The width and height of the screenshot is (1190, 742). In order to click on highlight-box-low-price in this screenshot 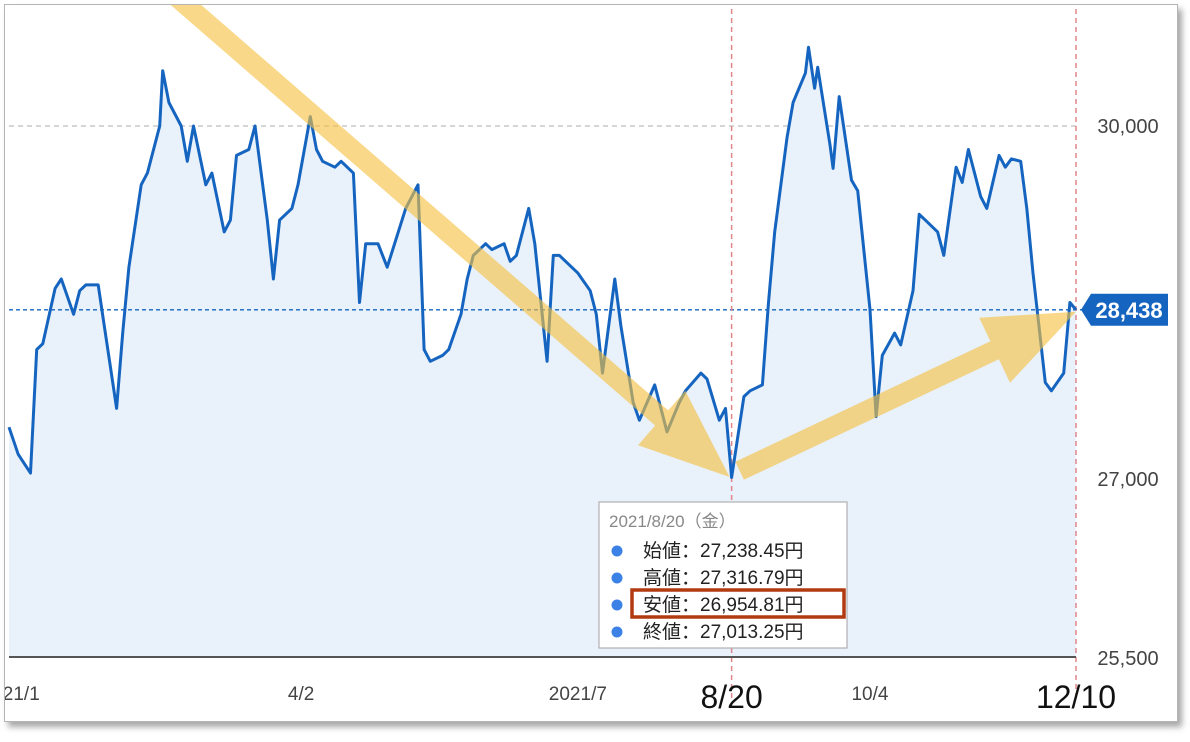, I will do `click(738, 603)`.